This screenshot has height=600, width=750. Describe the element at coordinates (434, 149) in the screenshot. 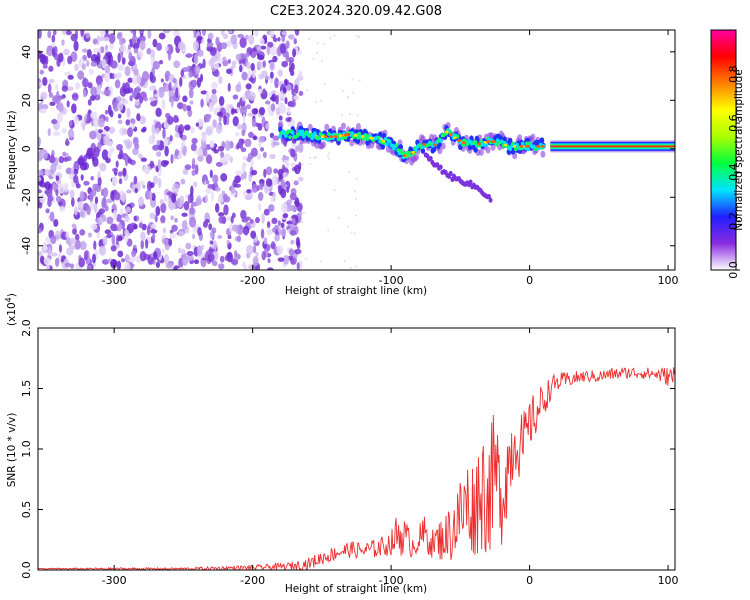

I see `ridge-blue` at that location.